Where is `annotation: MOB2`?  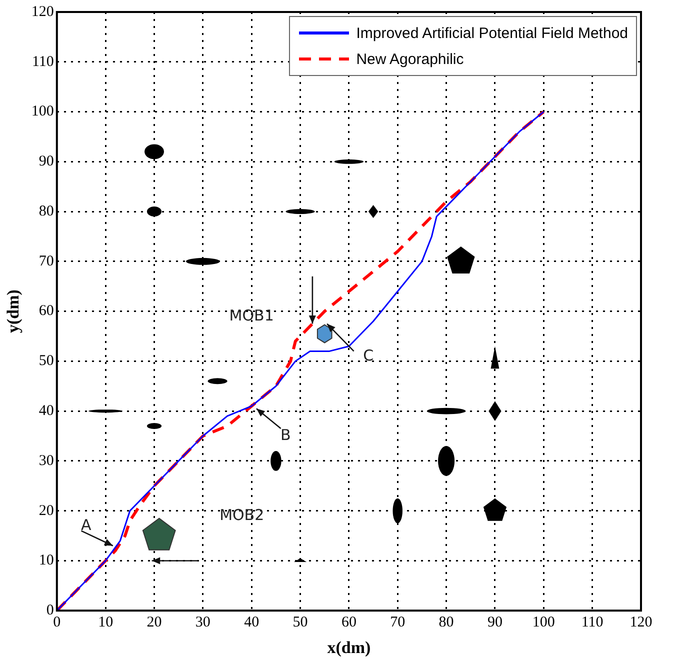 annotation: MOB2 is located at coordinates (242, 515).